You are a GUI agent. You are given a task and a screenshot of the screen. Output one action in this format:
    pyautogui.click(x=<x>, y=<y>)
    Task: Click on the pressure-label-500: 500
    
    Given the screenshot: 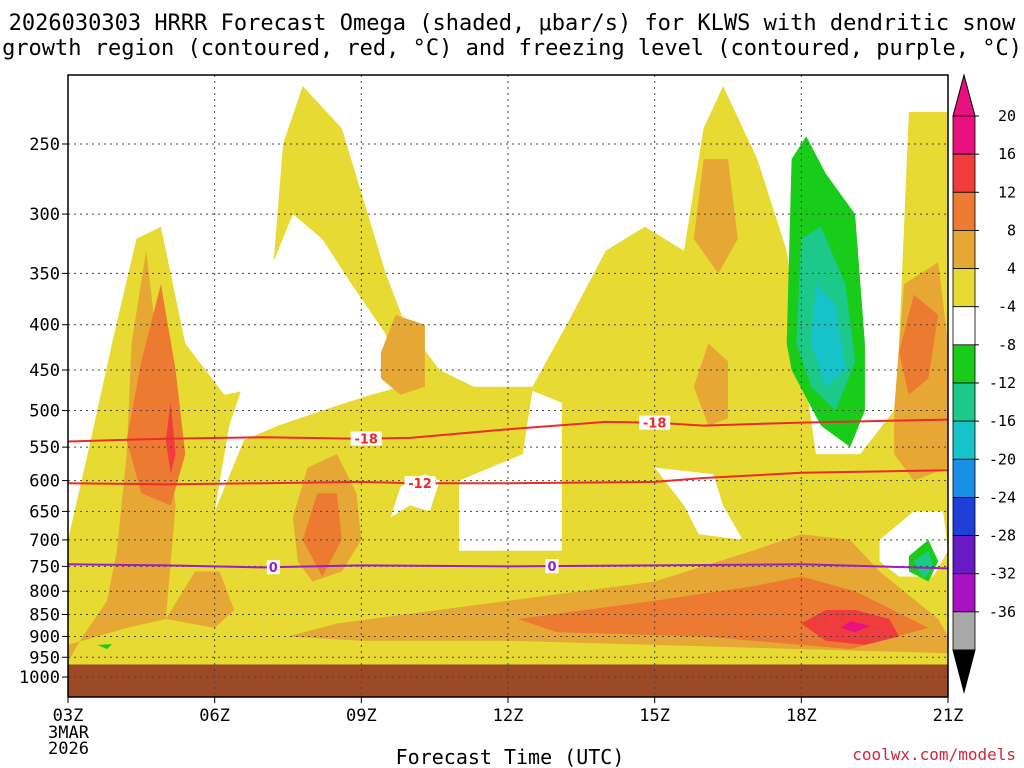 What is the action you would take?
    pyautogui.click(x=44, y=412)
    